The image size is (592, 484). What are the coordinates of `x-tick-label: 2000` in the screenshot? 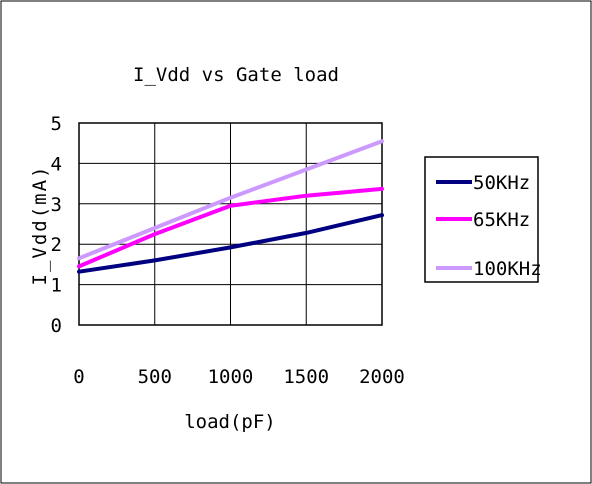 It's located at (382, 377).